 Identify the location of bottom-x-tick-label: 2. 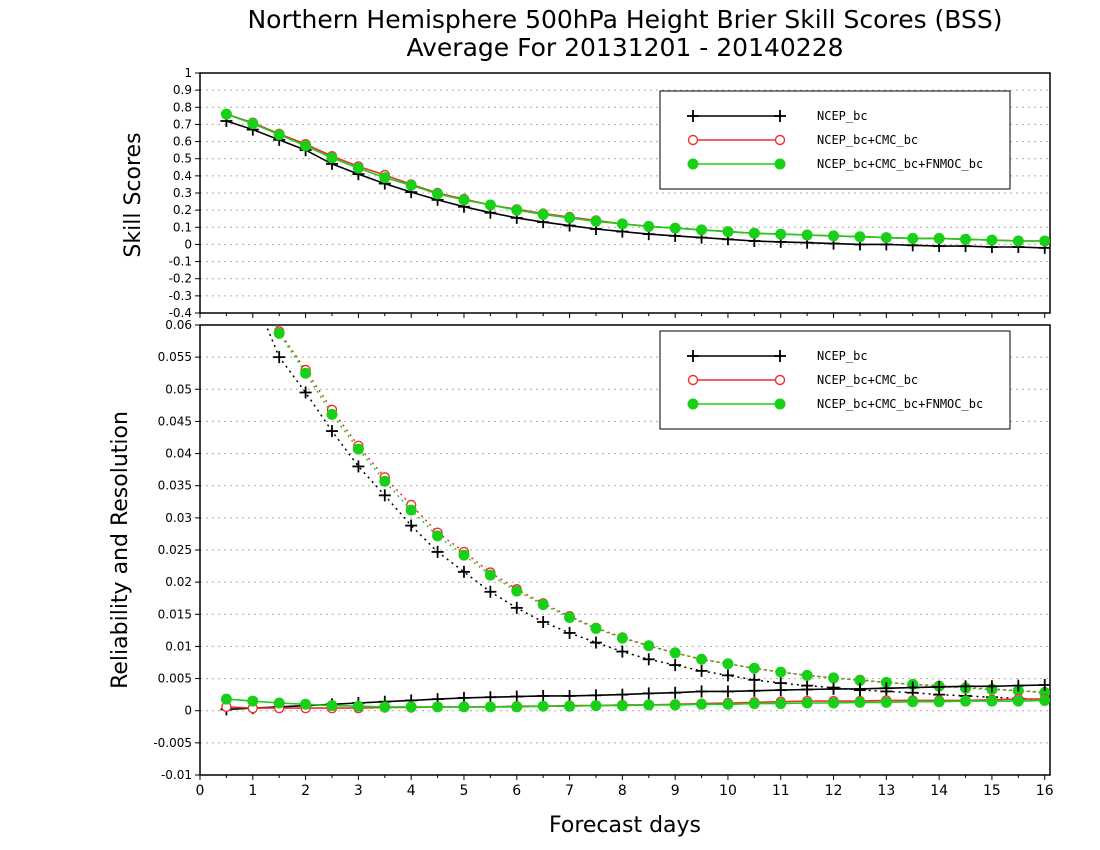
(305, 791).